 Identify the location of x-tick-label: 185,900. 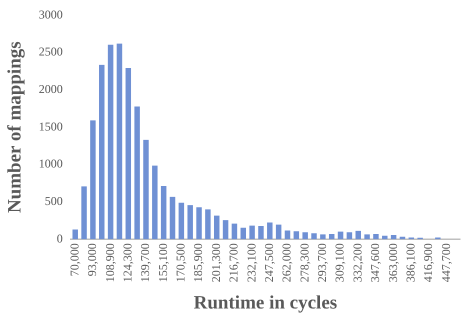
(198, 262).